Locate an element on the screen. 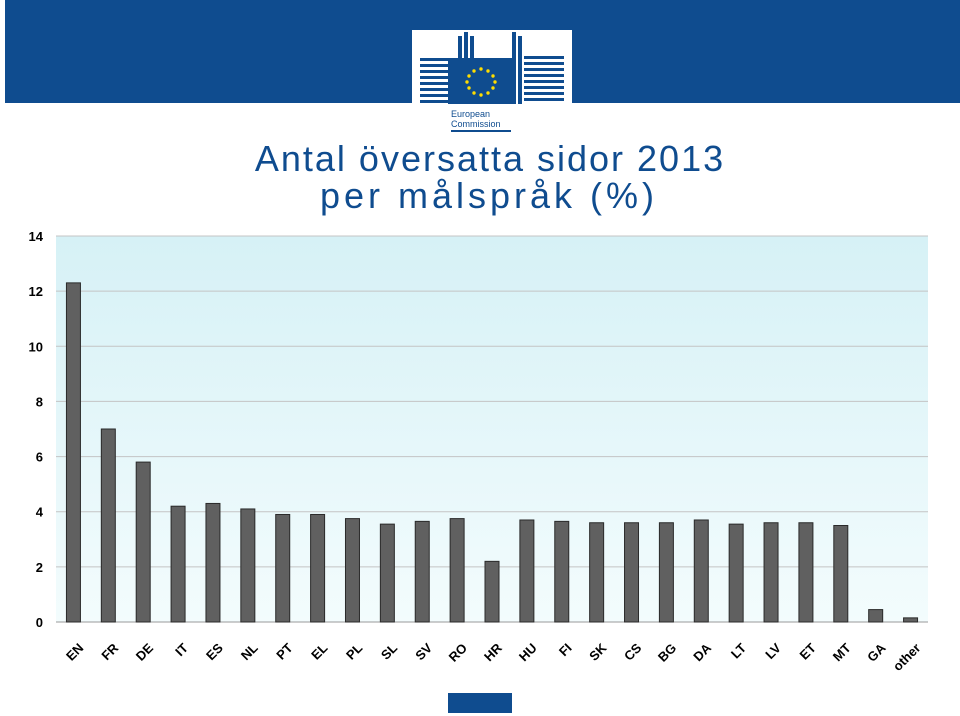 This screenshot has width=960, height=716. bar-fi is located at coordinates (562, 571).